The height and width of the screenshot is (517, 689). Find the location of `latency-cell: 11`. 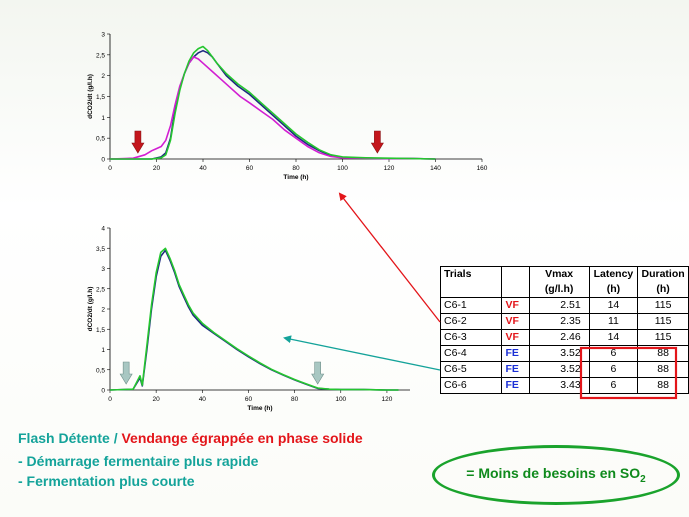

latency-cell: 11 is located at coordinates (613, 321).